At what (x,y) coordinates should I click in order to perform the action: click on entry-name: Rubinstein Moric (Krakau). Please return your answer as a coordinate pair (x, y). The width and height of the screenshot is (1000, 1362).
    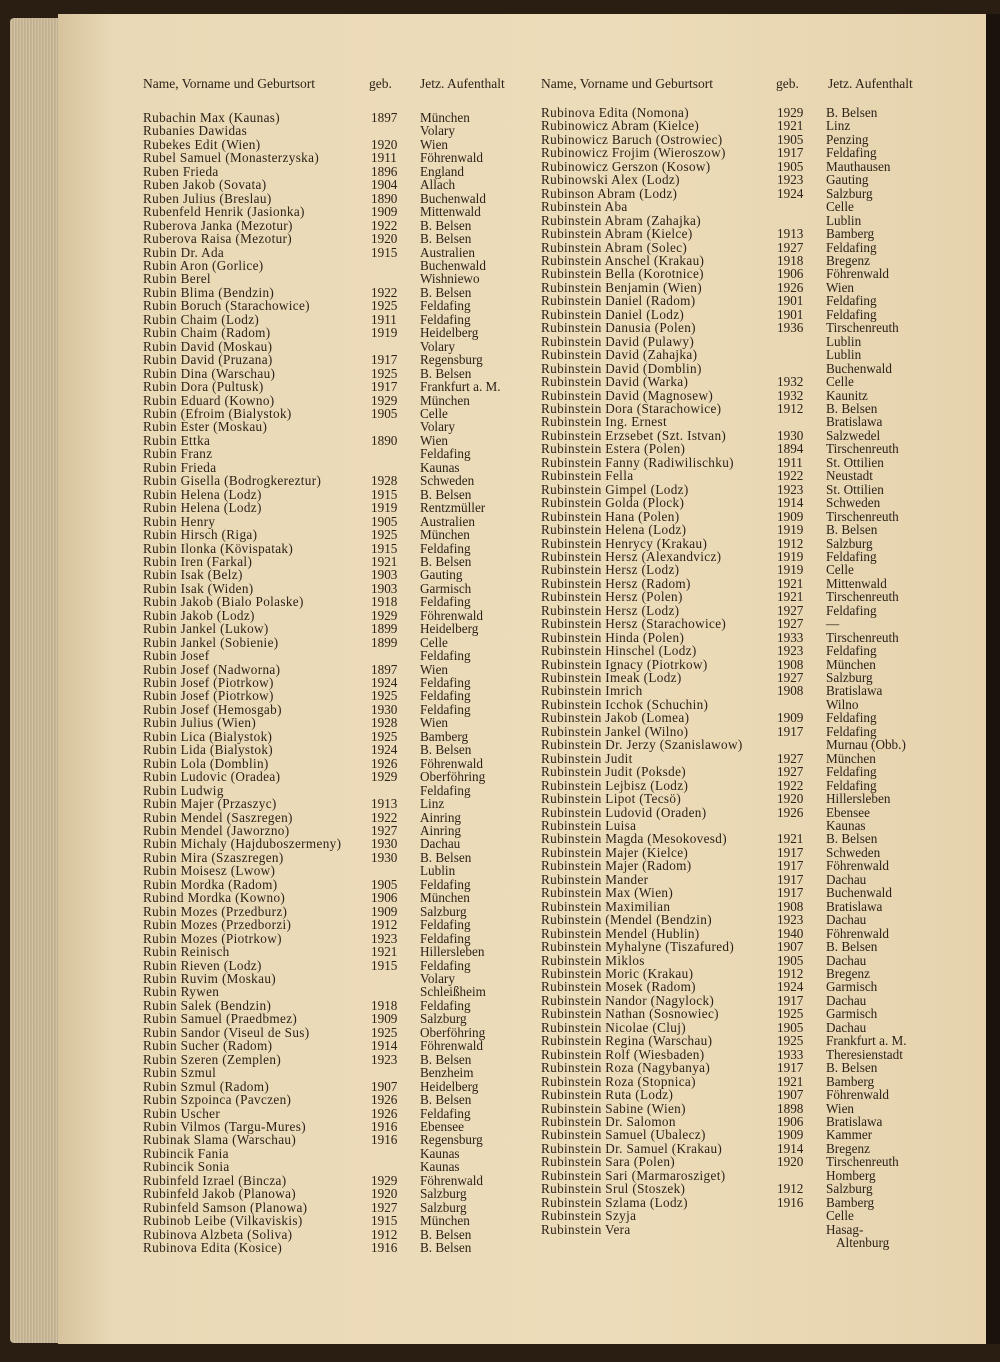
    Looking at the image, I should click on (617, 973).